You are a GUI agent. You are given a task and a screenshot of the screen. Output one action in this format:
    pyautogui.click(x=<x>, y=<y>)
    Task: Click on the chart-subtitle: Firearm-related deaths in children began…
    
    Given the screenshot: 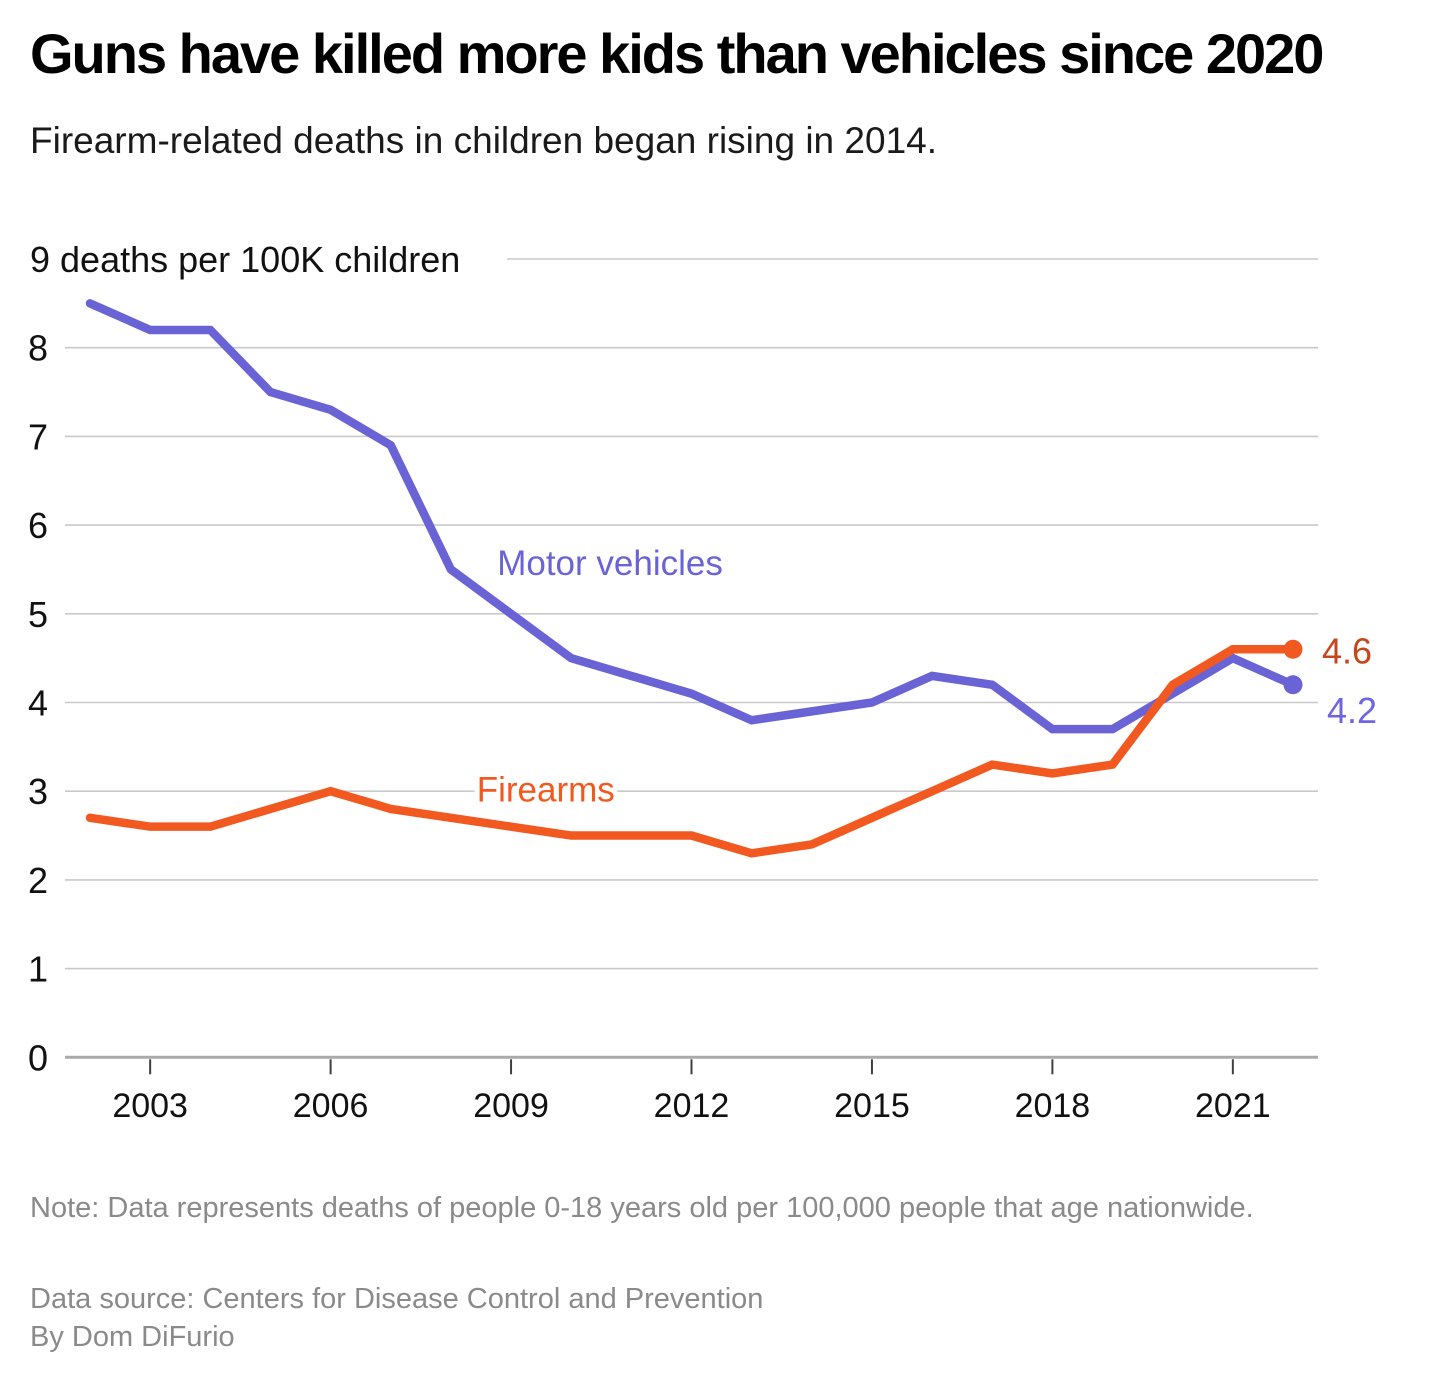 What is the action you would take?
    pyautogui.click(x=484, y=140)
    